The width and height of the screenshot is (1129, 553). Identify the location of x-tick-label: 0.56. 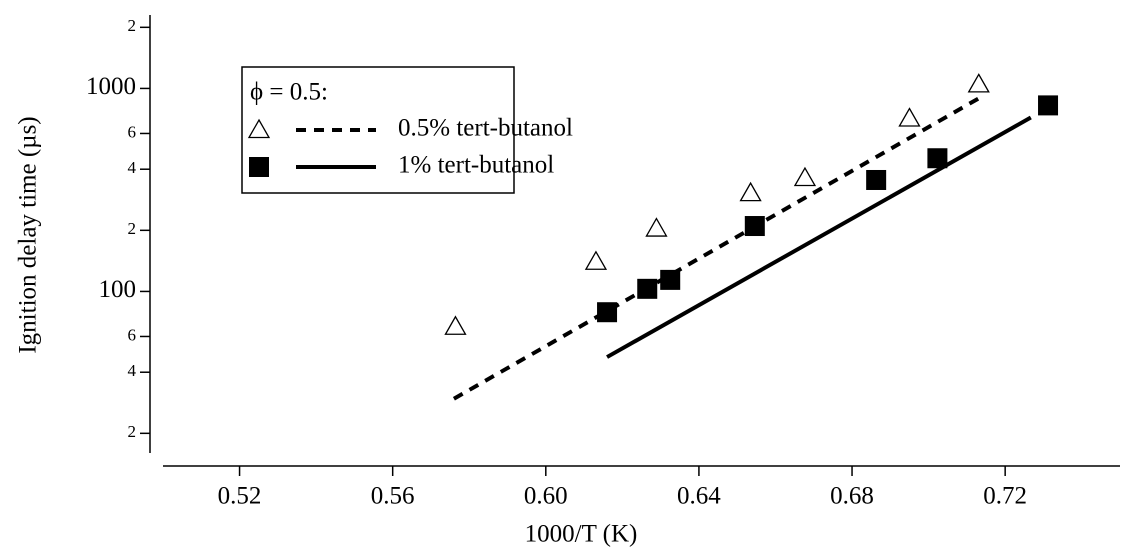
(393, 496).